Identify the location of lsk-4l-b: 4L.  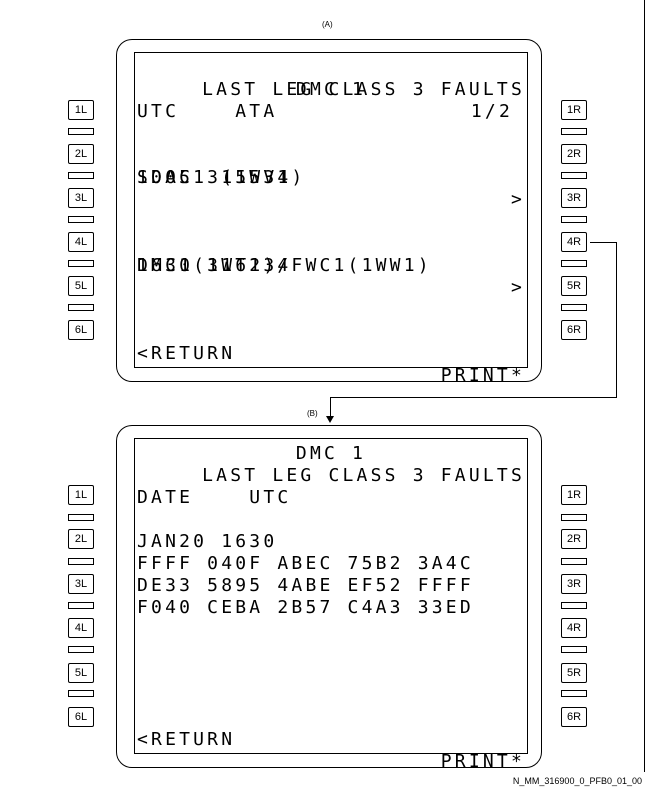
(81, 628).